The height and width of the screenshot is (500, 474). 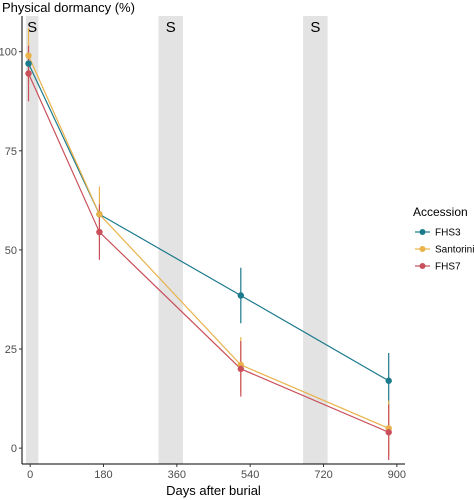 What do you see at coordinates (250, 475) in the screenshot?
I see `x-tick-label: 540` at bounding box center [250, 475].